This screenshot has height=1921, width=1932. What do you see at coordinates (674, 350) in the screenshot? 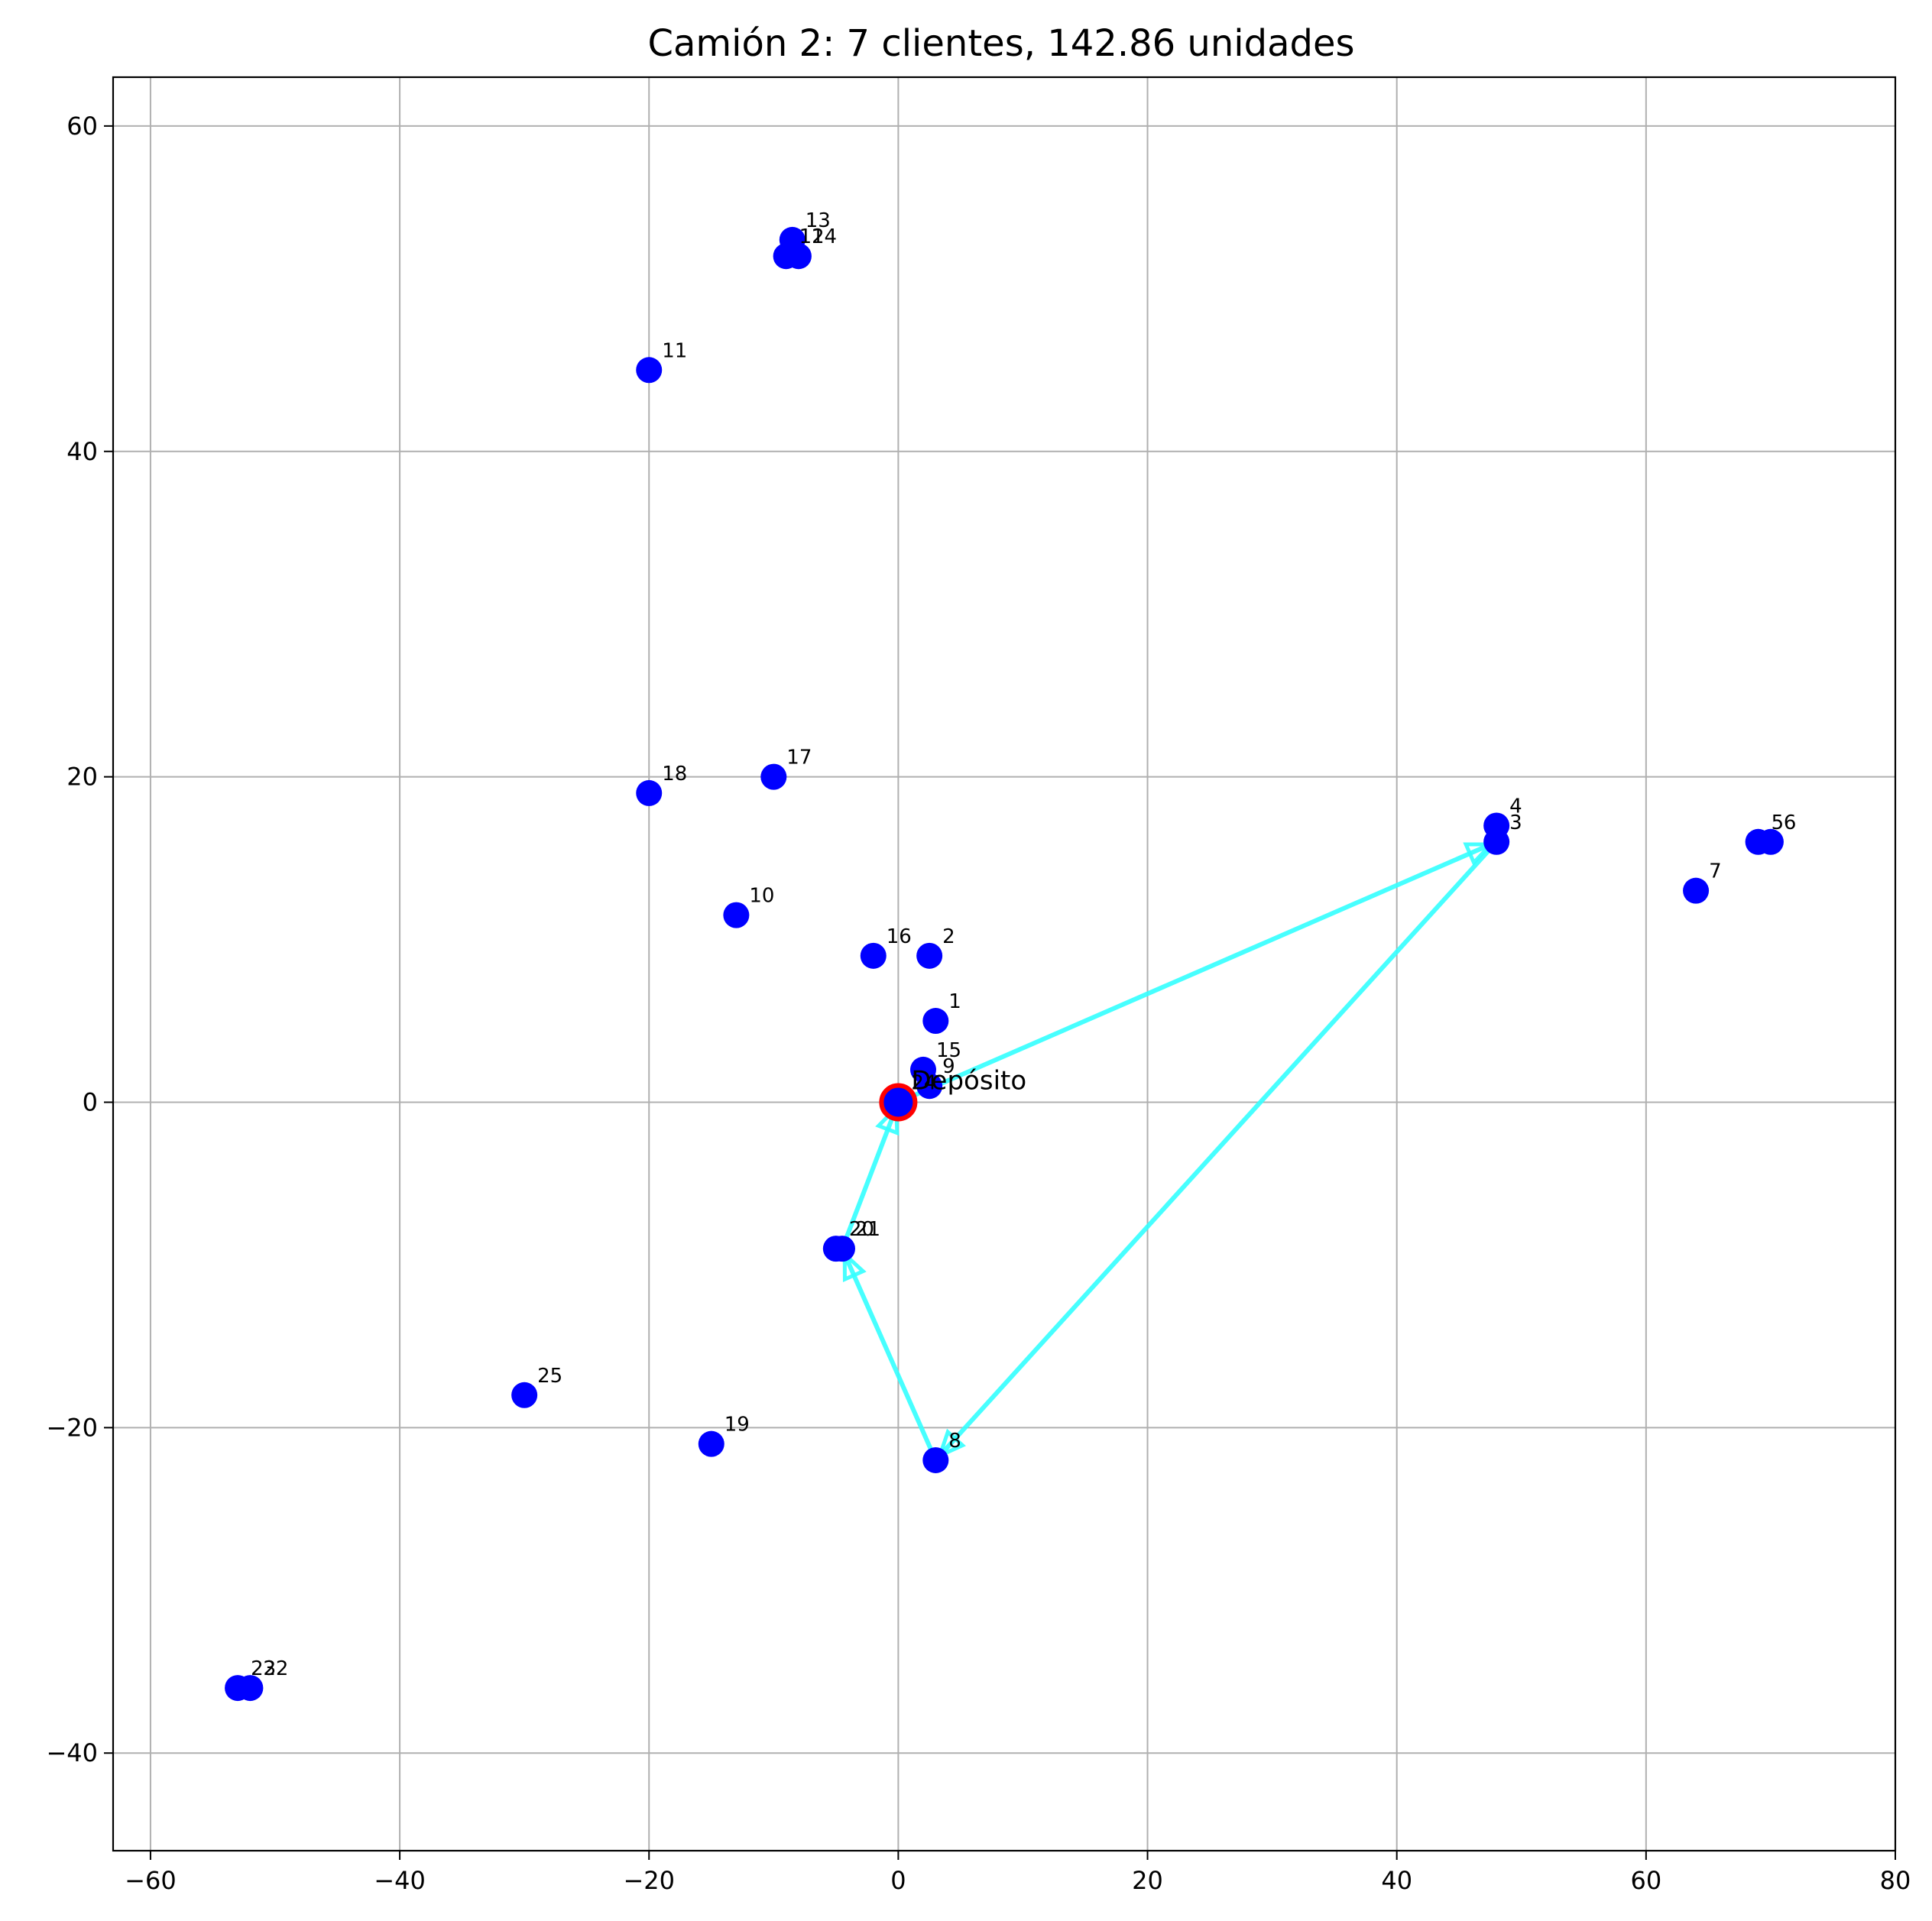
I see `customer-label: 11` at bounding box center [674, 350].